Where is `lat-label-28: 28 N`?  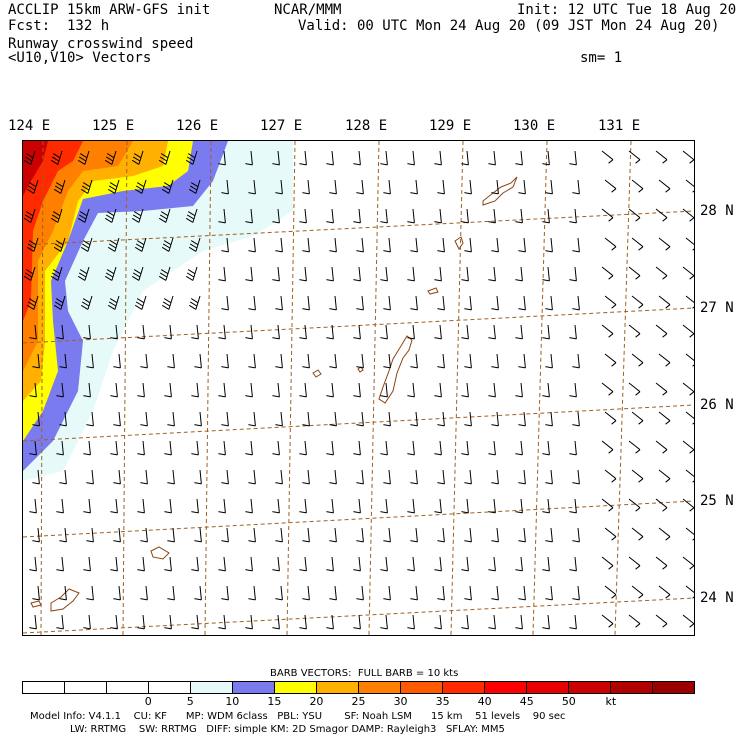 lat-label-28: 28 N is located at coordinates (717, 211).